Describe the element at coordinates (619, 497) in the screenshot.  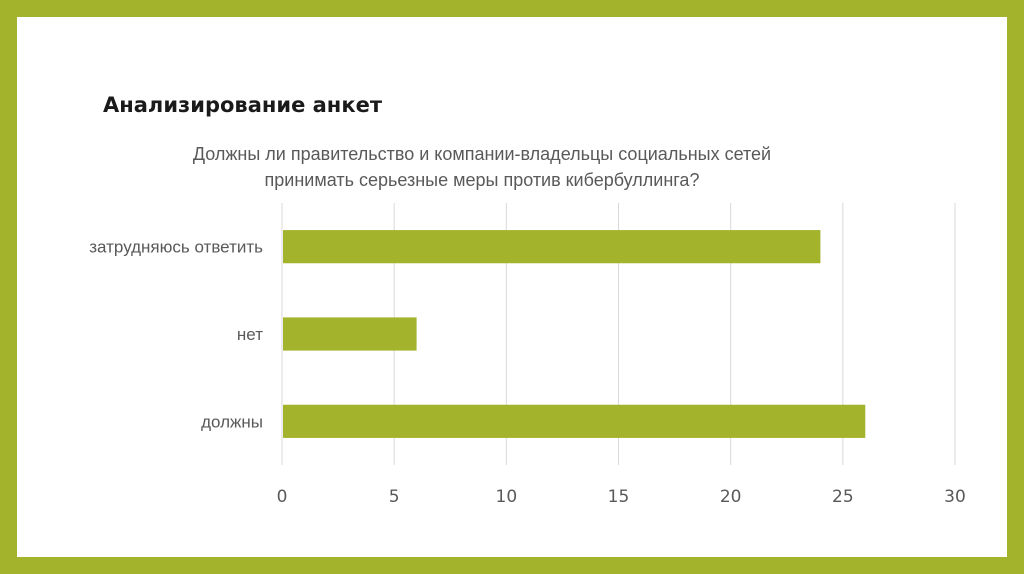
I see `x-tick-label-3: 15` at that location.